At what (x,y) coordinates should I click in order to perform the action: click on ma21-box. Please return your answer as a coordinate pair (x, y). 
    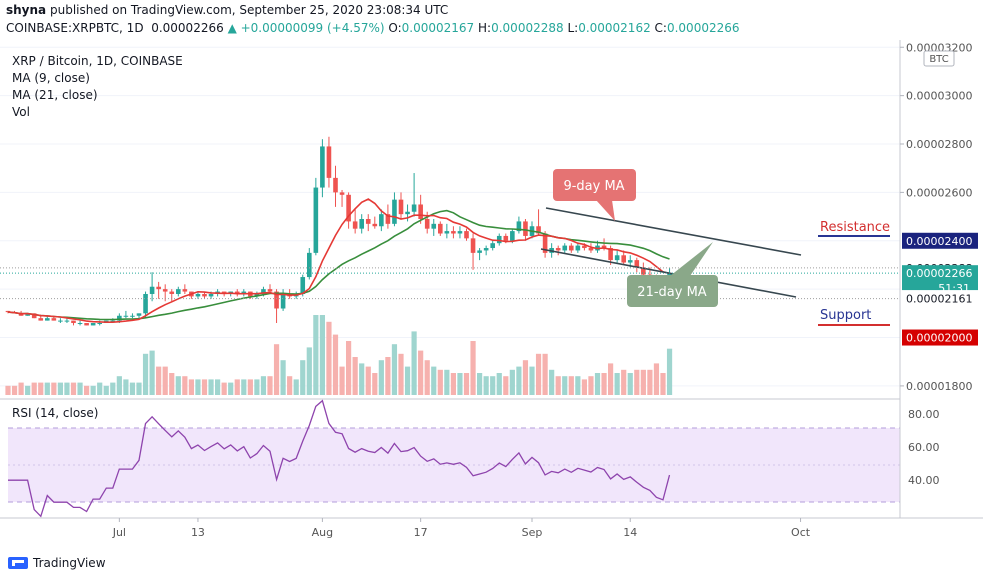
    Looking at the image, I should click on (672, 291).